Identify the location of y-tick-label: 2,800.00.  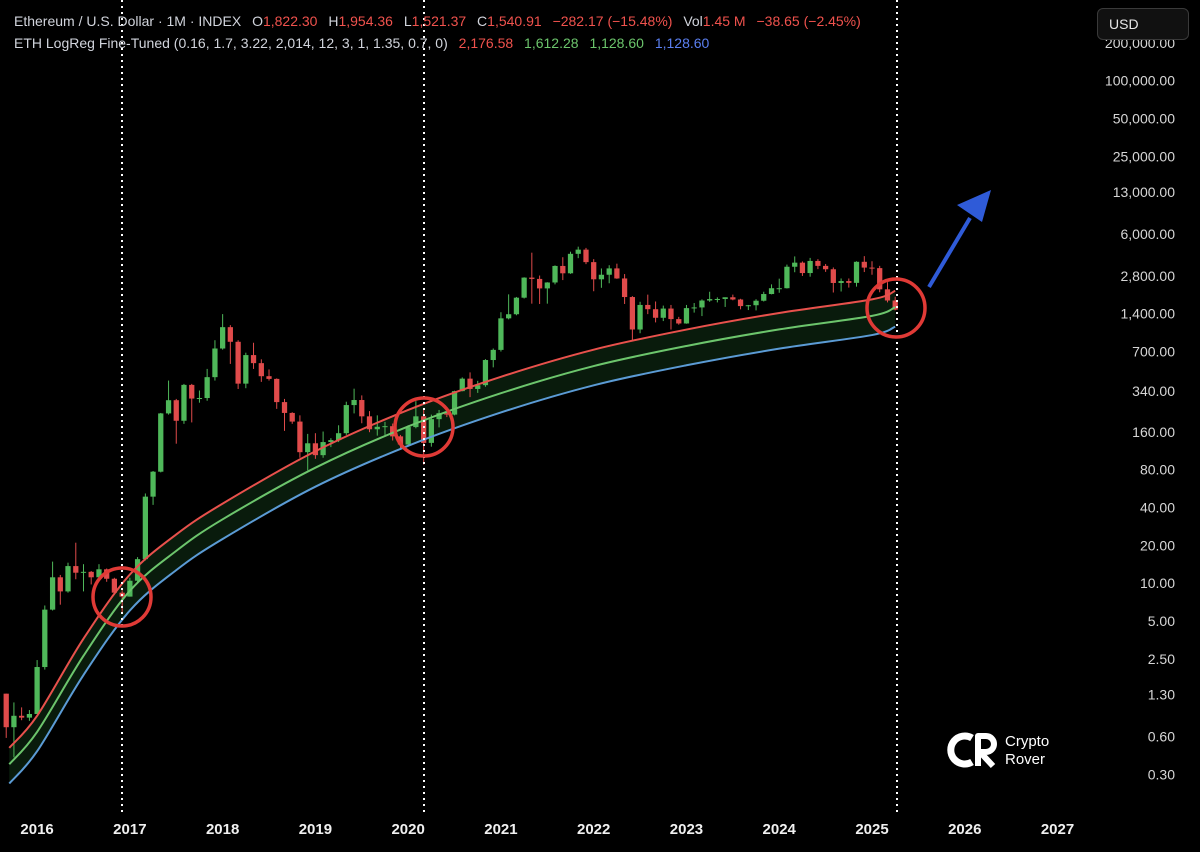
(1148, 276).